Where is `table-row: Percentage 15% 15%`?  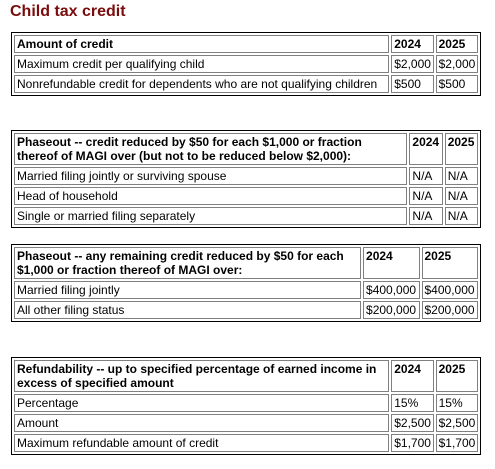 table-row: Percentage 15% 15% is located at coordinates (246, 403).